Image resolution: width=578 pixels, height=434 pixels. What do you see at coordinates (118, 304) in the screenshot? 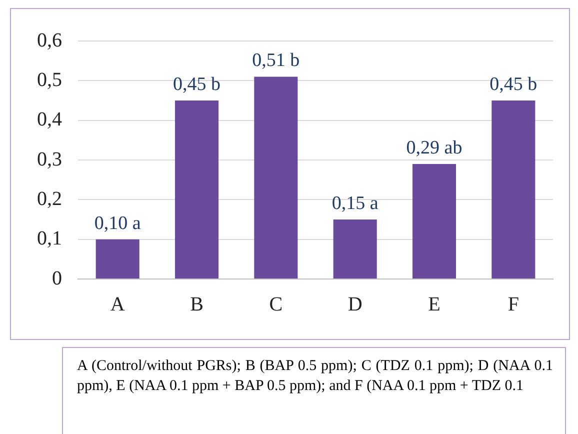
I see `x-tick-label: A` at bounding box center [118, 304].